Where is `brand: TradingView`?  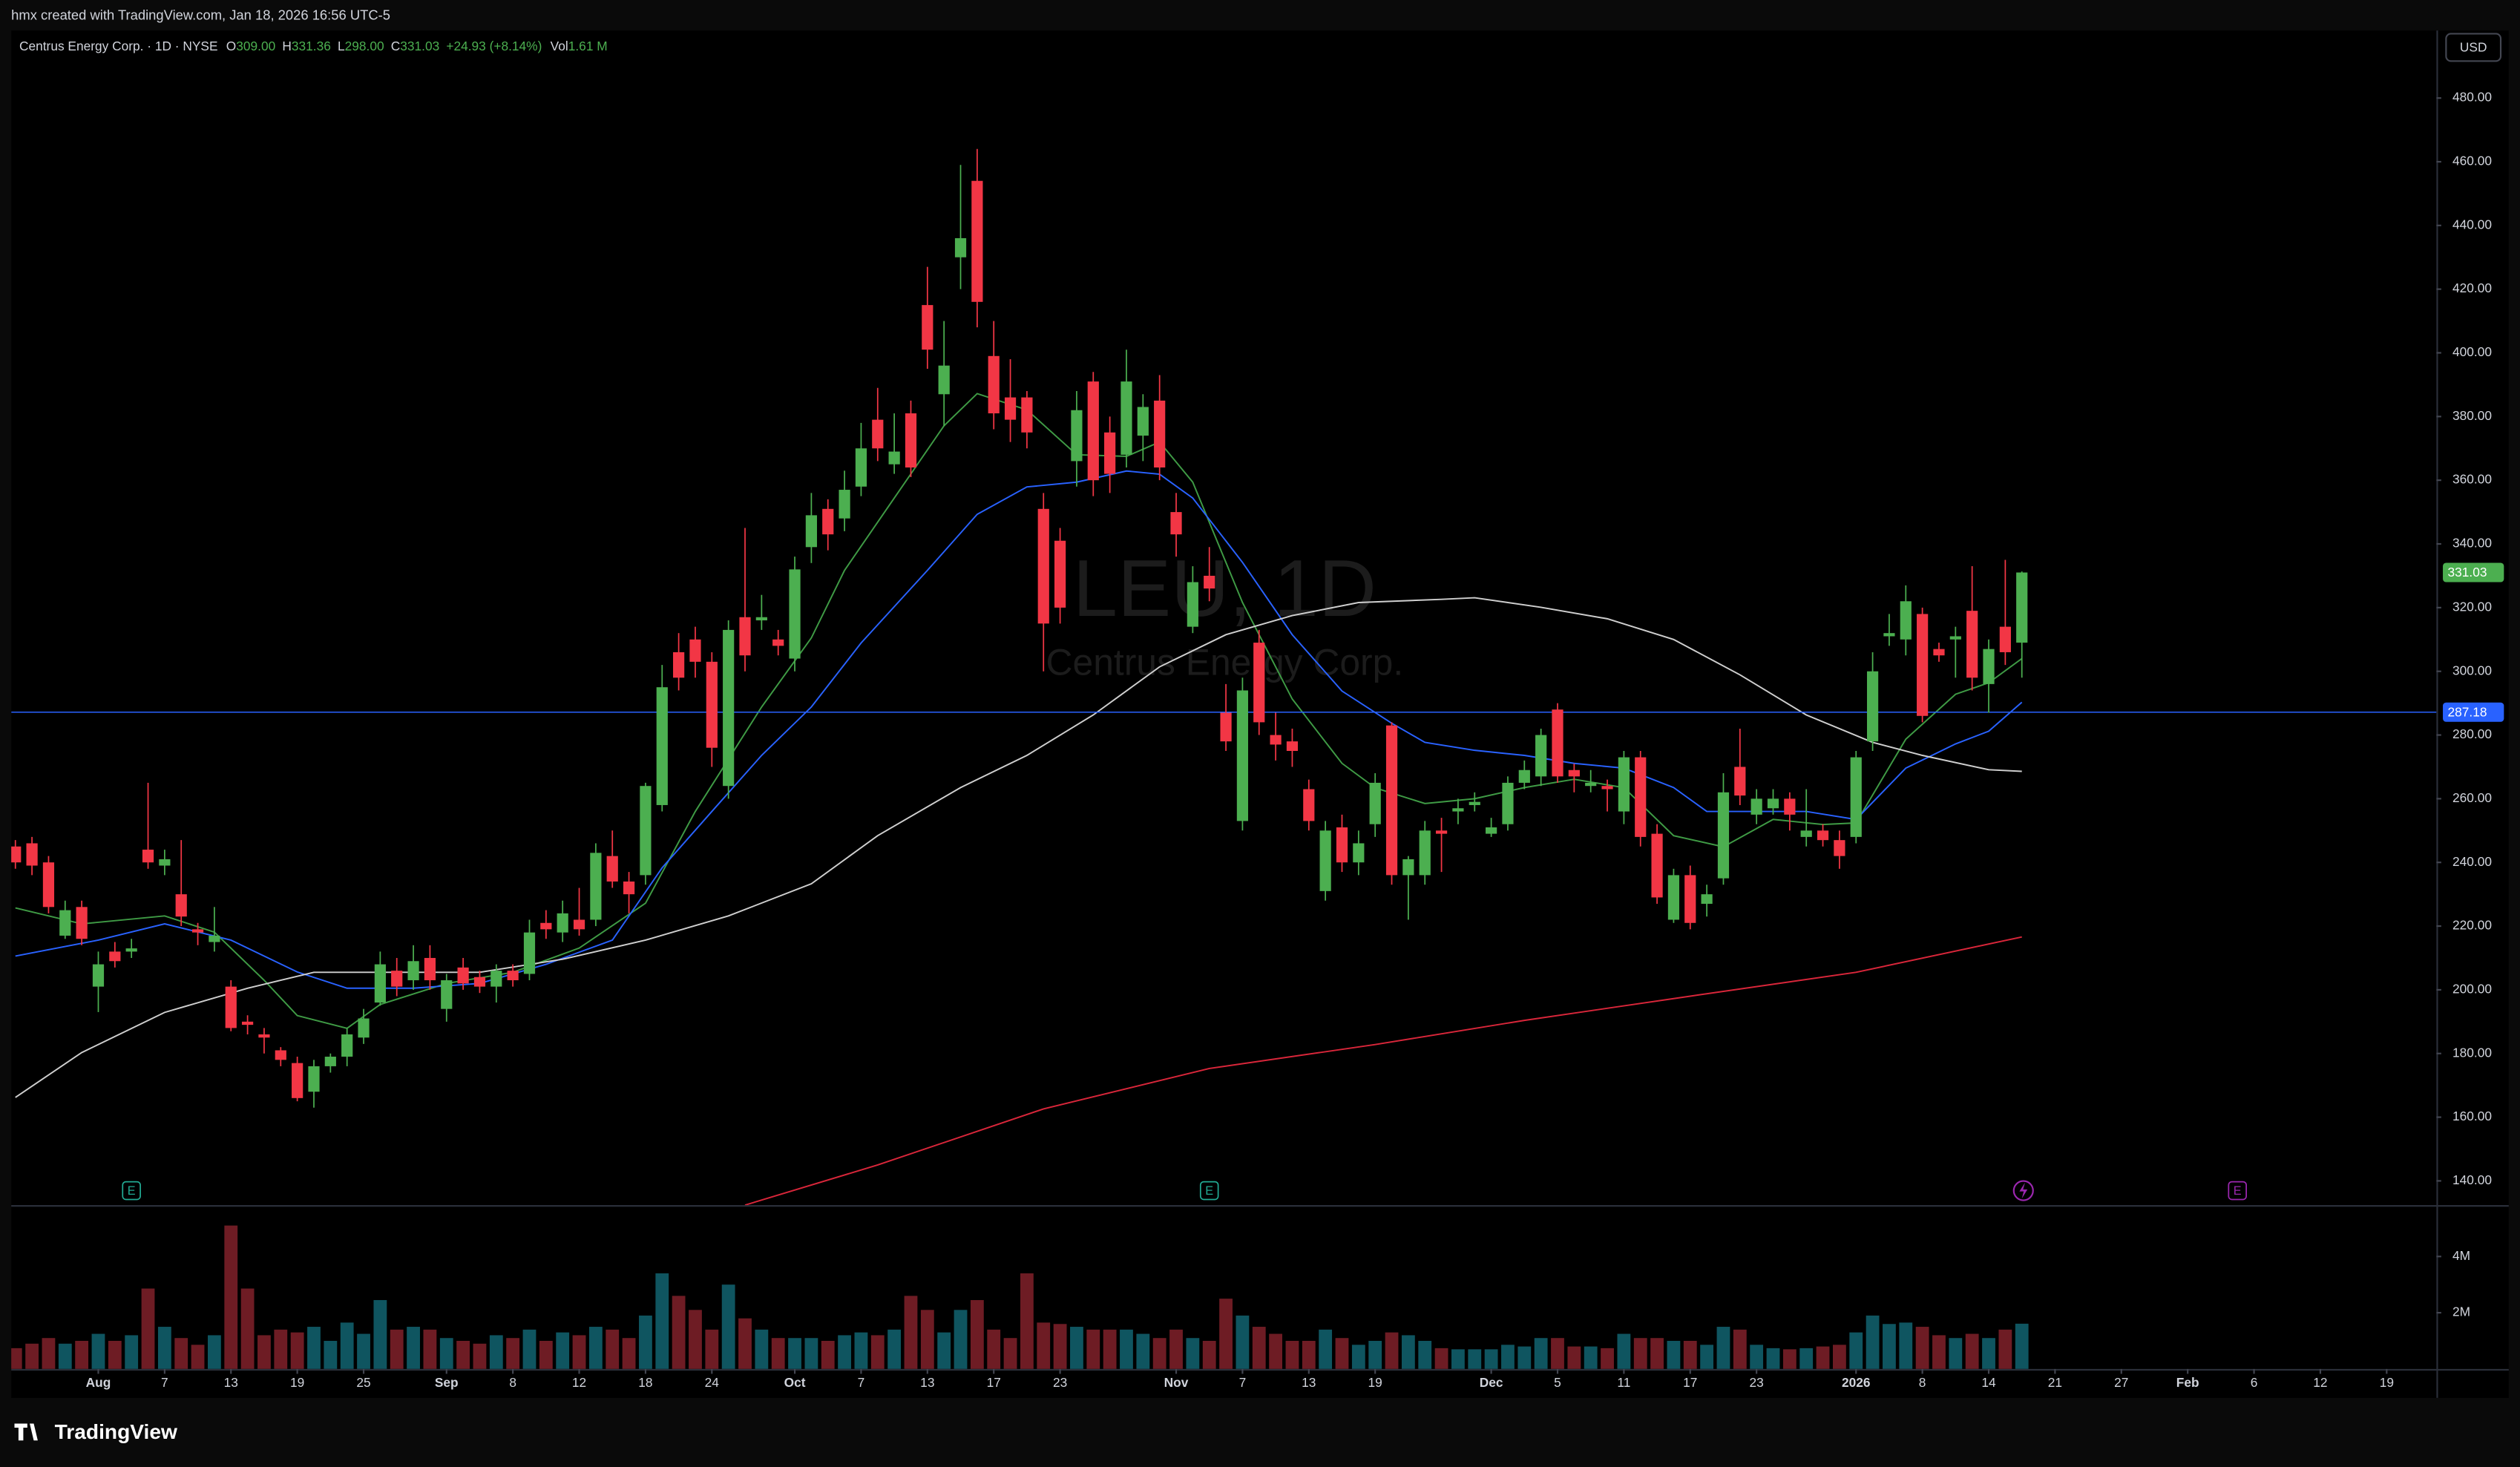 brand: TradingView is located at coordinates (116, 1431).